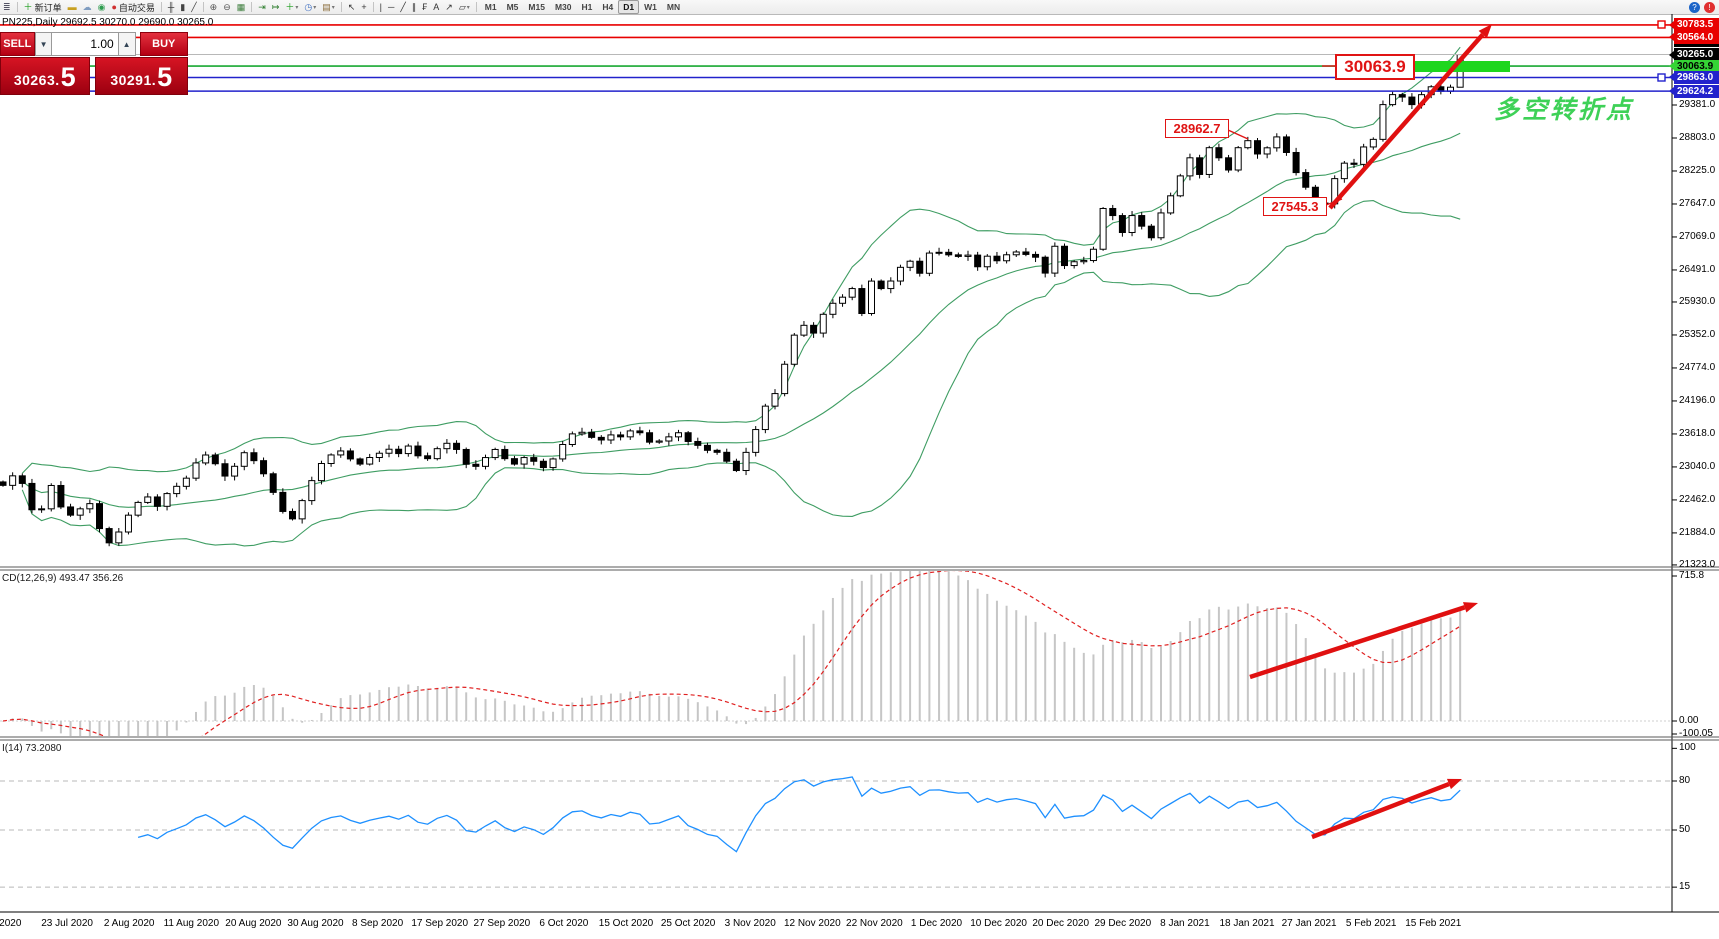 The height and width of the screenshot is (939, 1719). I want to click on price-tick-label: 25930.0, so click(1697, 301).